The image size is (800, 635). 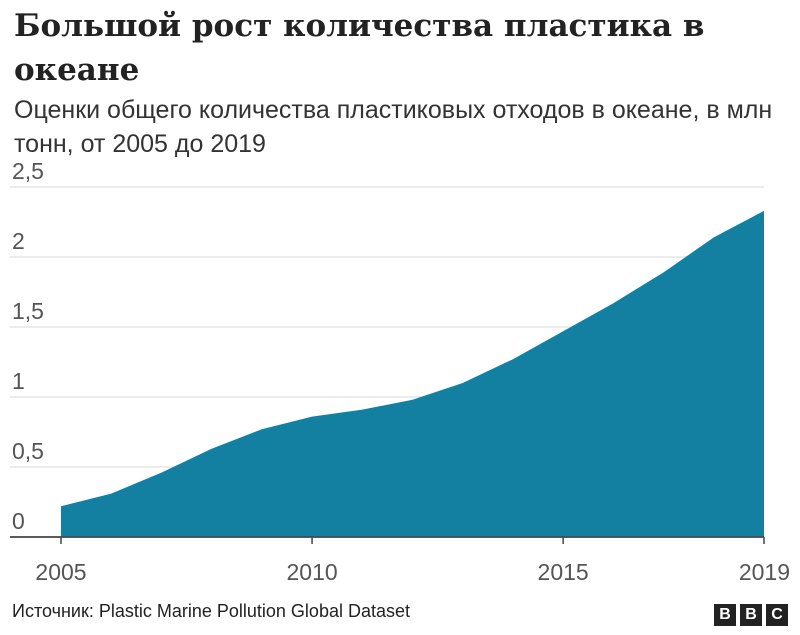 What do you see at coordinates (412, 561) in the screenshot?
I see `x-axis-ticks: 2005 2010 2015 2019` at bounding box center [412, 561].